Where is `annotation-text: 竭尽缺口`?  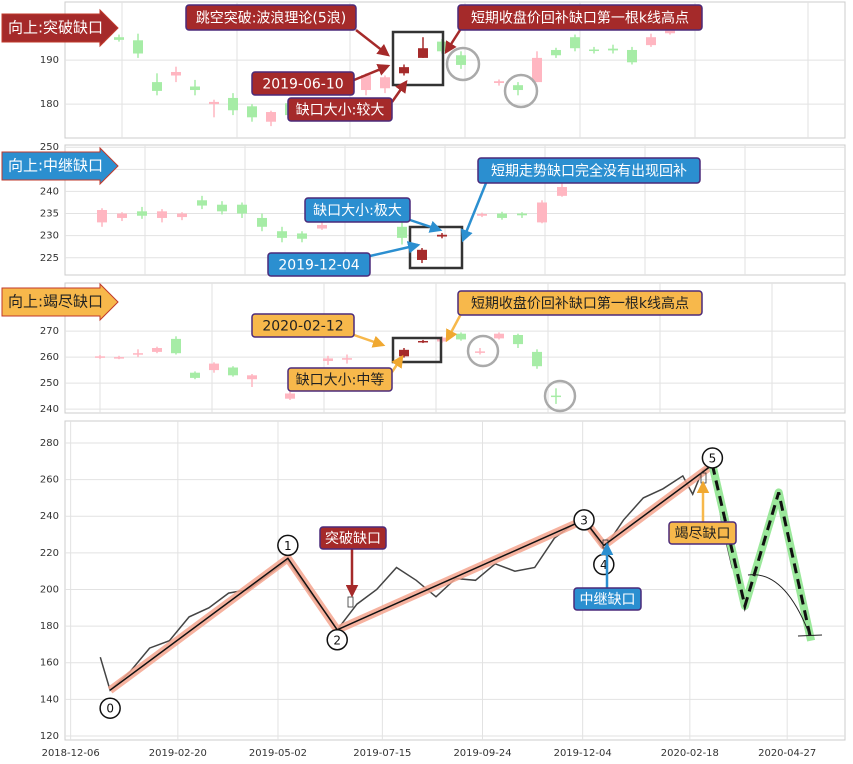 annotation-text: 竭尽缺口 is located at coordinates (703, 534).